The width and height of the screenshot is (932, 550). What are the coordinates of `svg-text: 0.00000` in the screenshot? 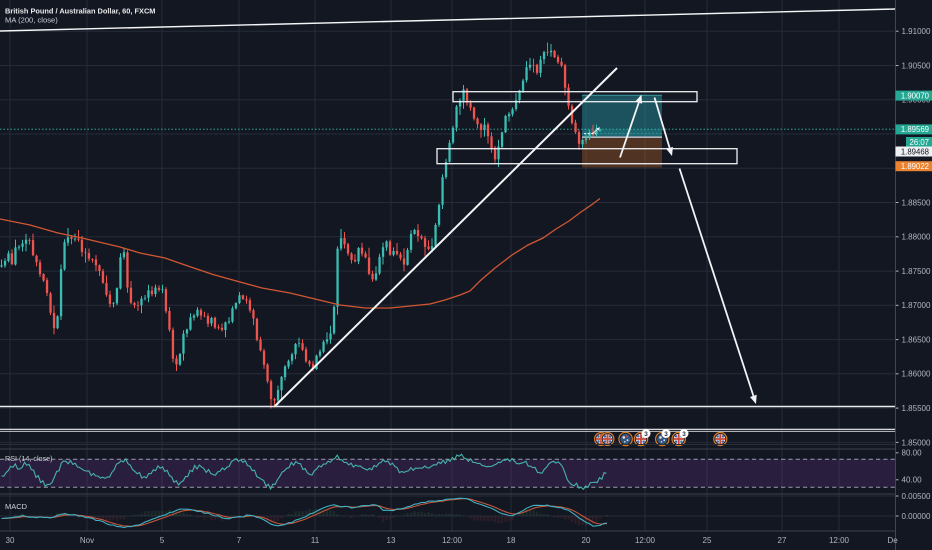 It's located at (916, 516).